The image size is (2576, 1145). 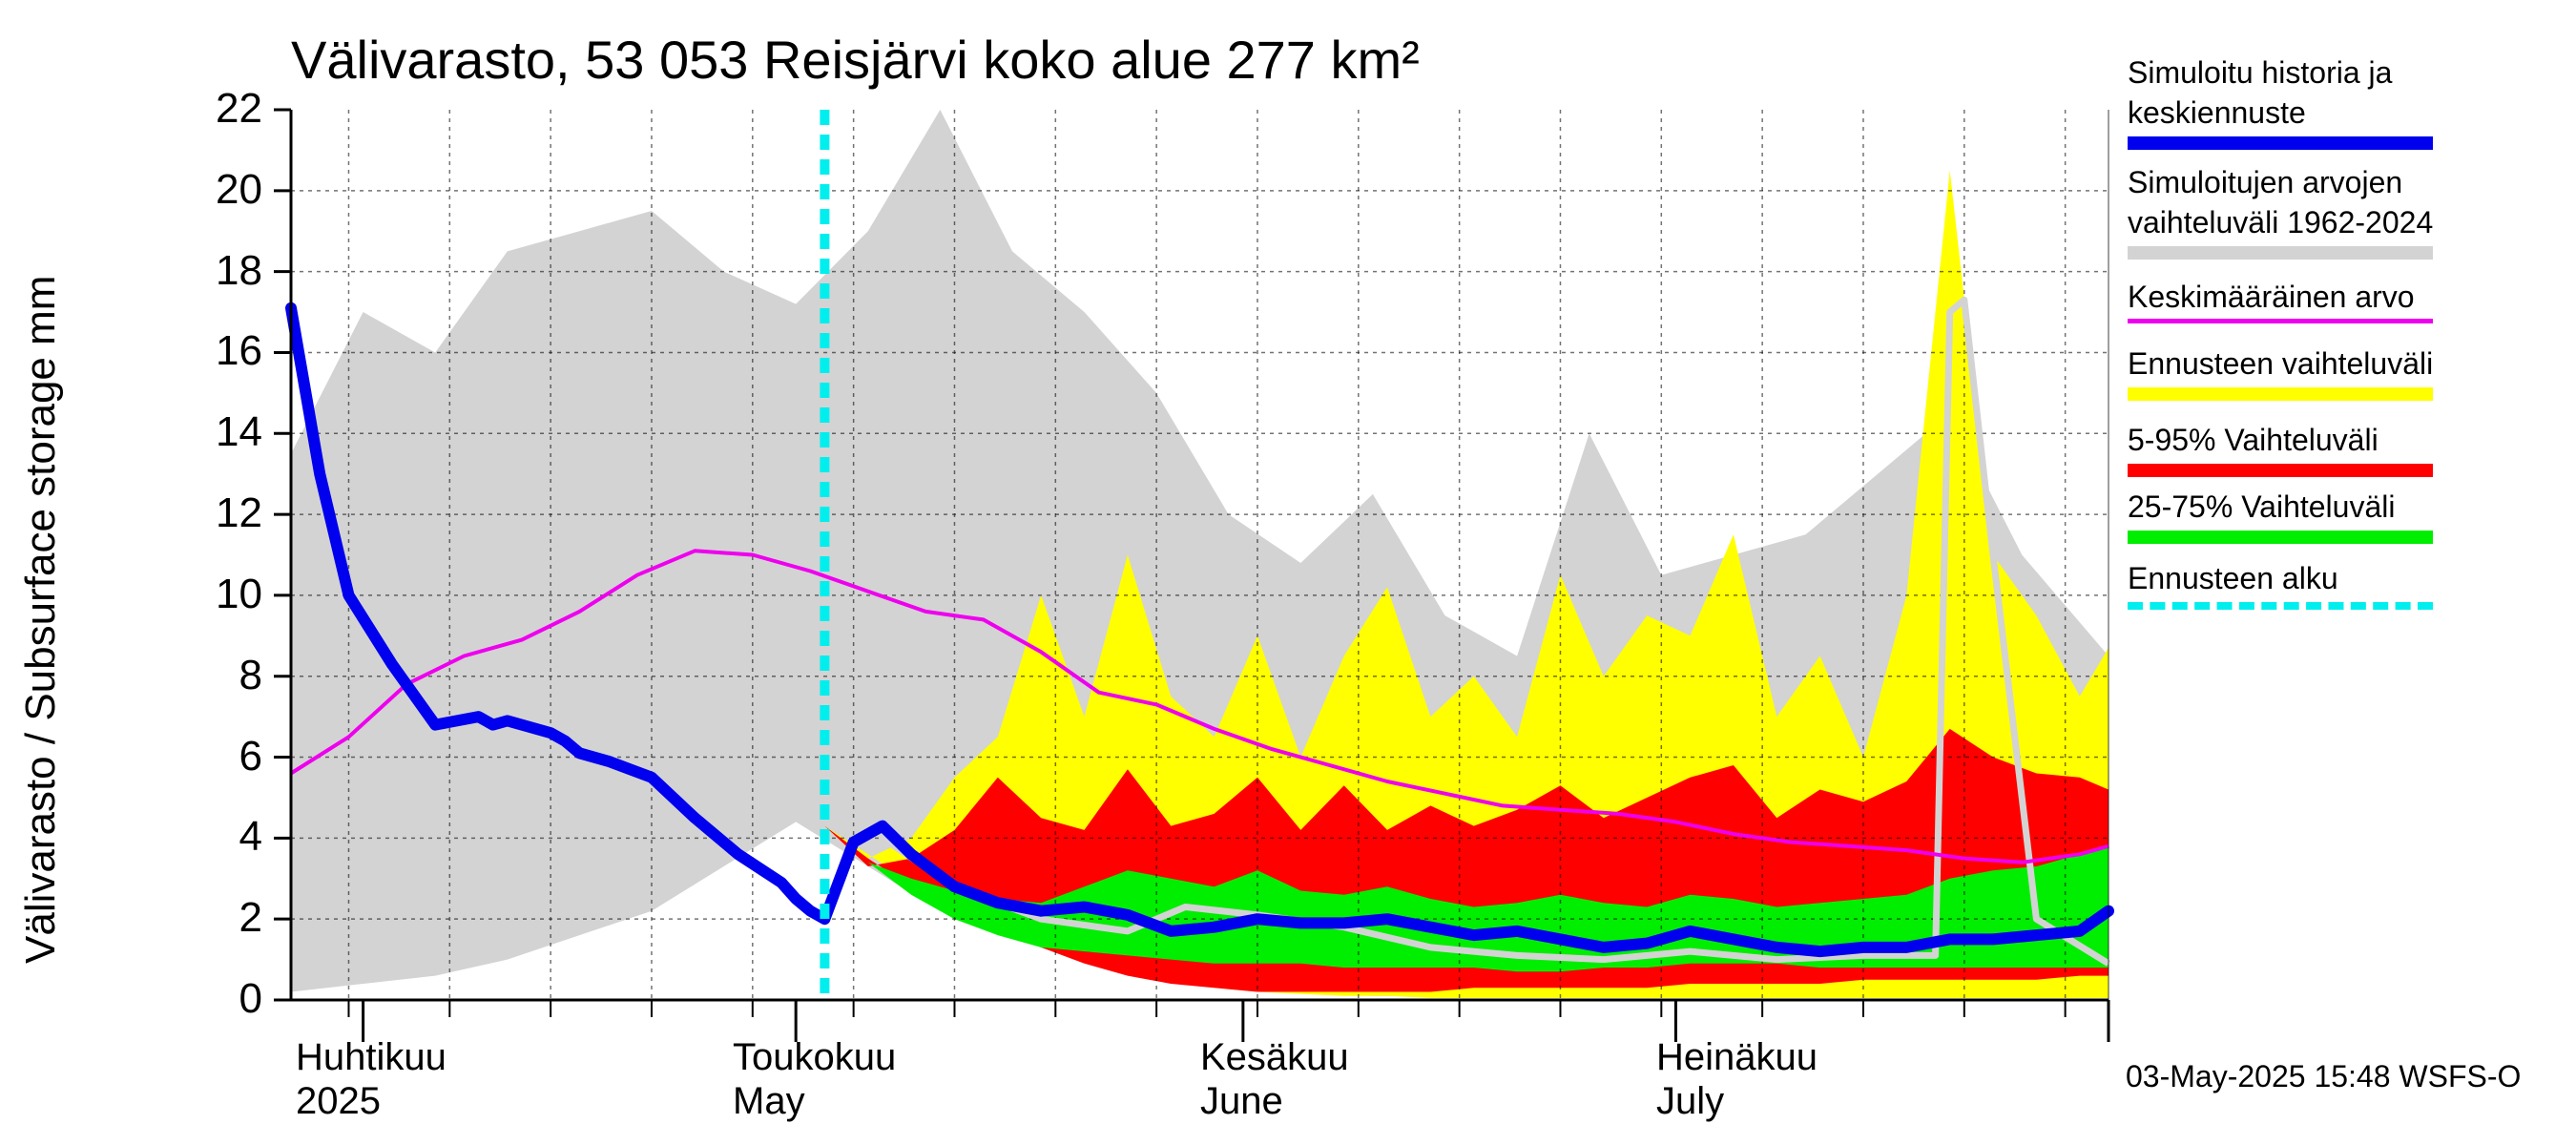 I want to click on y-tick-label: 8, so click(x=250, y=674).